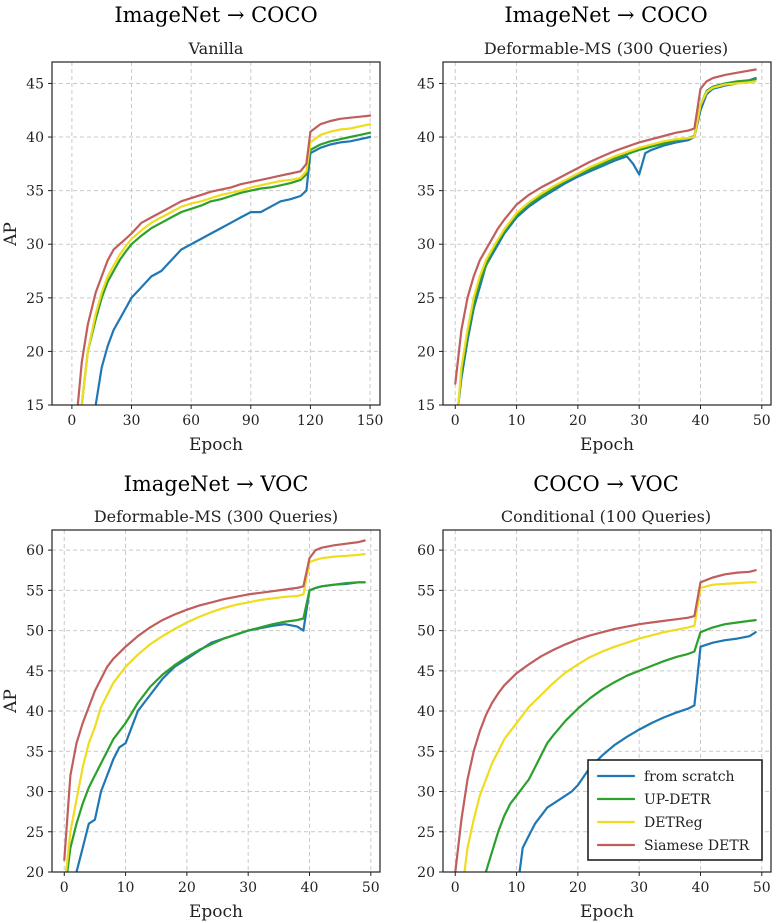 This screenshot has height=923, width=776. I want to click on x-tick-label: 120, so click(310, 421).